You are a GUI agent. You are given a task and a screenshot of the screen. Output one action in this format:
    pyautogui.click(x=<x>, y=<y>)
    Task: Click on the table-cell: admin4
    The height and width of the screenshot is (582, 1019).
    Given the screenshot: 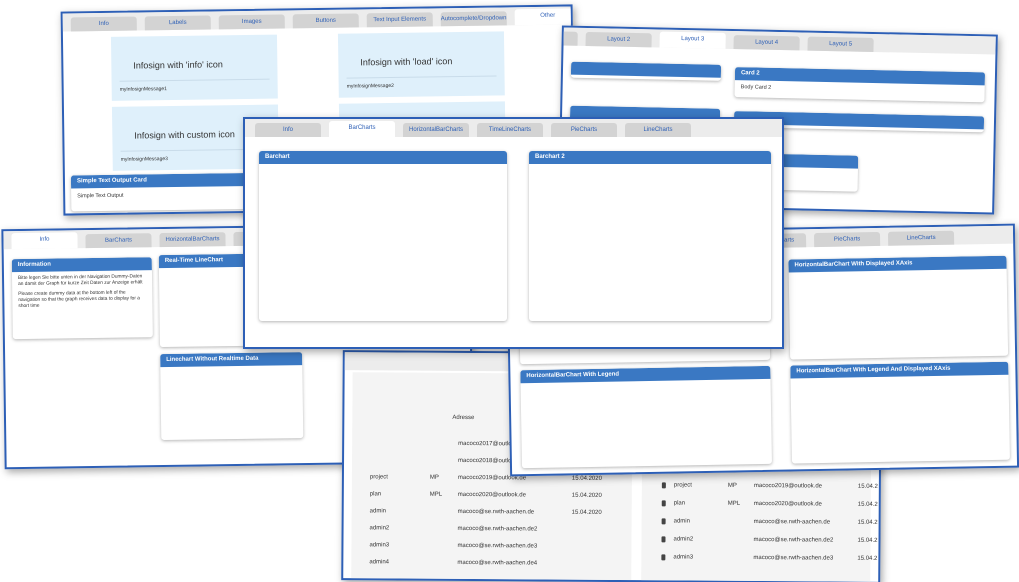 What is the action you would take?
    pyautogui.click(x=379, y=562)
    